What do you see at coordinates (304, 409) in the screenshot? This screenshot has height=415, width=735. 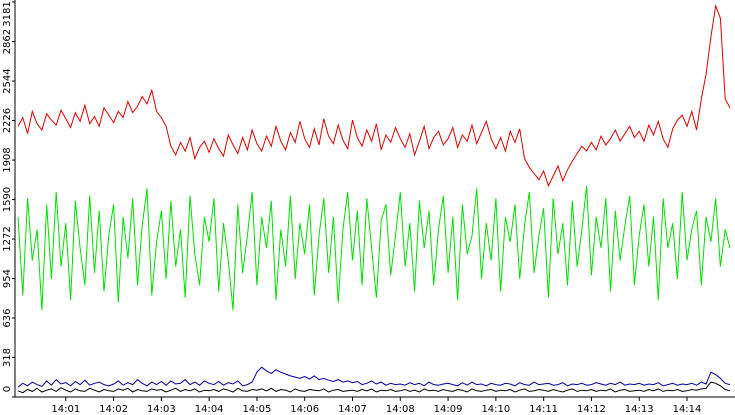 I see `x-tick-label: 14:06` at bounding box center [304, 409].